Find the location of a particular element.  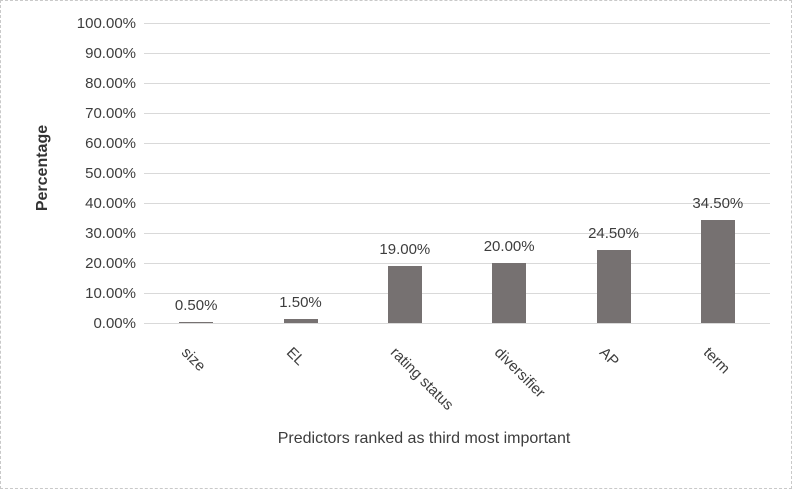

data-label-AP: 24.50% is located at coordinates (613, 233).